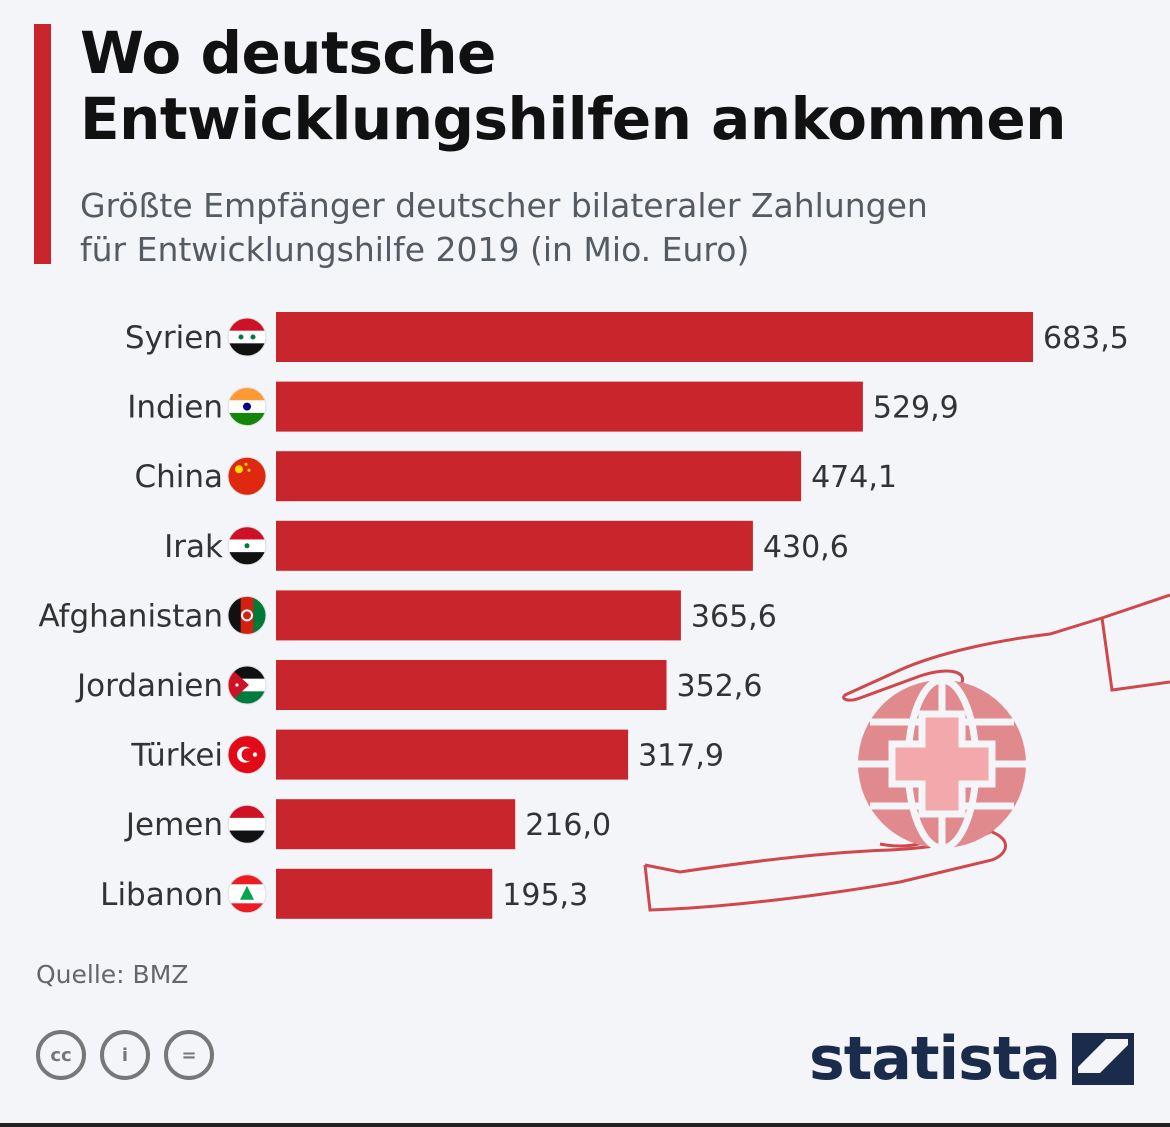 This screenshot has width=1170, height=1127. I want to click on category-label: Syrien, so click(174, 338).